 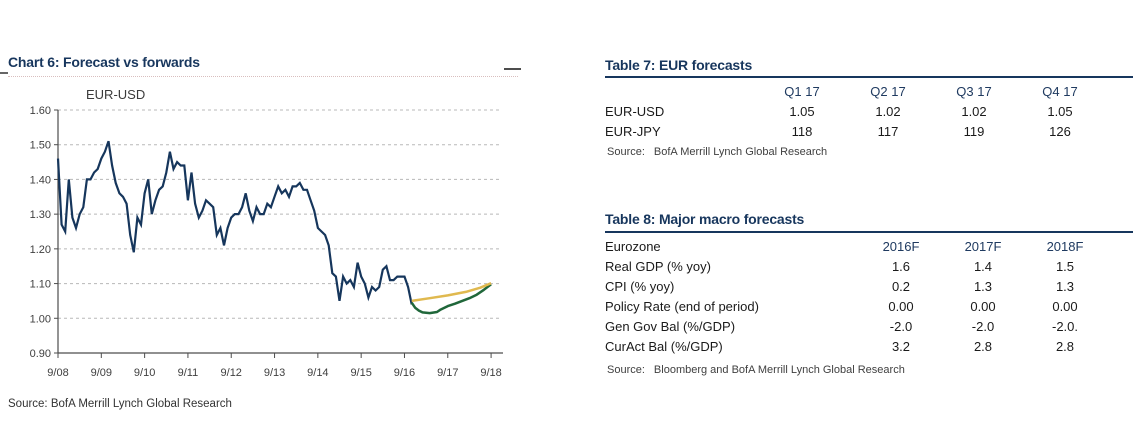 What do you see at coordinates (705, 219) in the screenshot?
I see `table8-title: Table 8: Major macro forecasts` at bounding box center [705, 219].